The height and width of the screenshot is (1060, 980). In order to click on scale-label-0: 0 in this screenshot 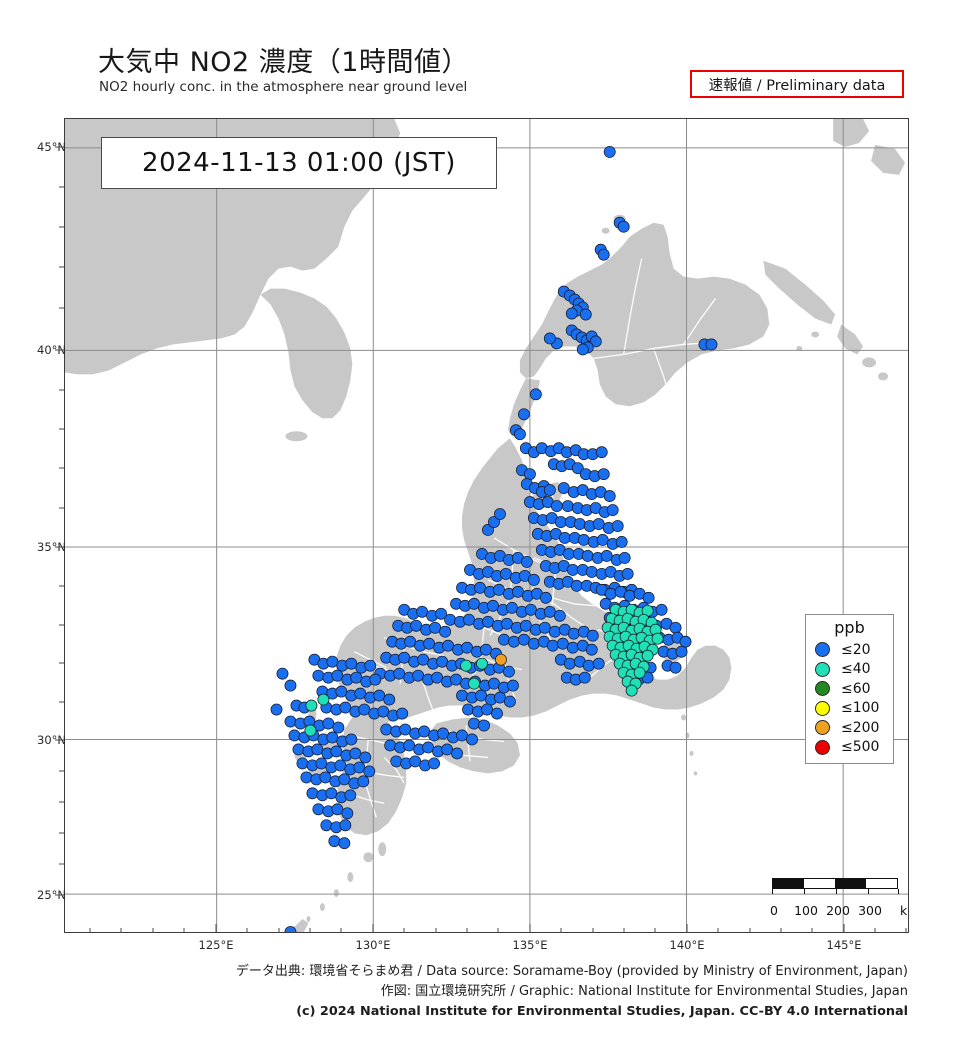, I will do `click(774, 910)`.